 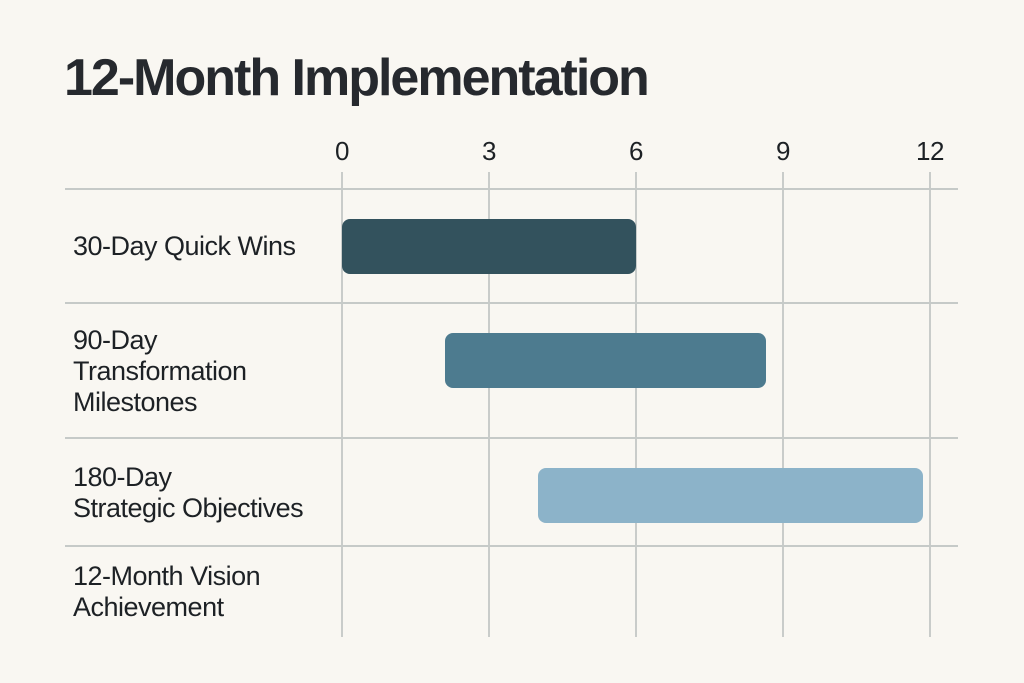 I want to click on row-label-12-month-vision-achievement: 12-Month Vision Achievement, so click(x=163, y=592).